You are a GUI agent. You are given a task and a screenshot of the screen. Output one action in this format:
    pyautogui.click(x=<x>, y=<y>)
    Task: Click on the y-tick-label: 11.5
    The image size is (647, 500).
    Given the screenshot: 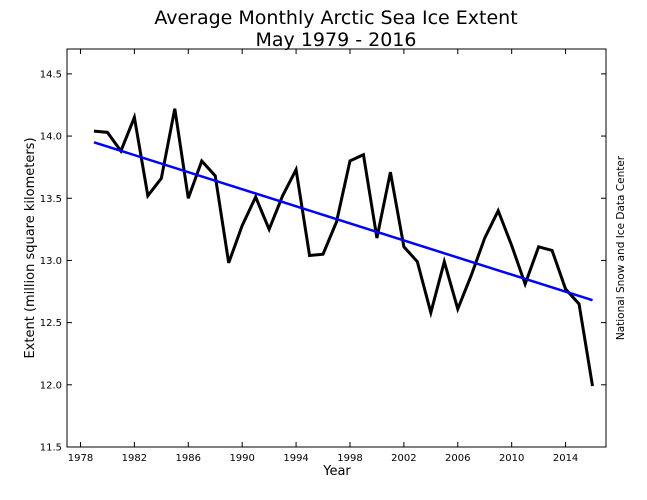 What is the action you would take?
    pyautogui.click(x=51, y=448)
    